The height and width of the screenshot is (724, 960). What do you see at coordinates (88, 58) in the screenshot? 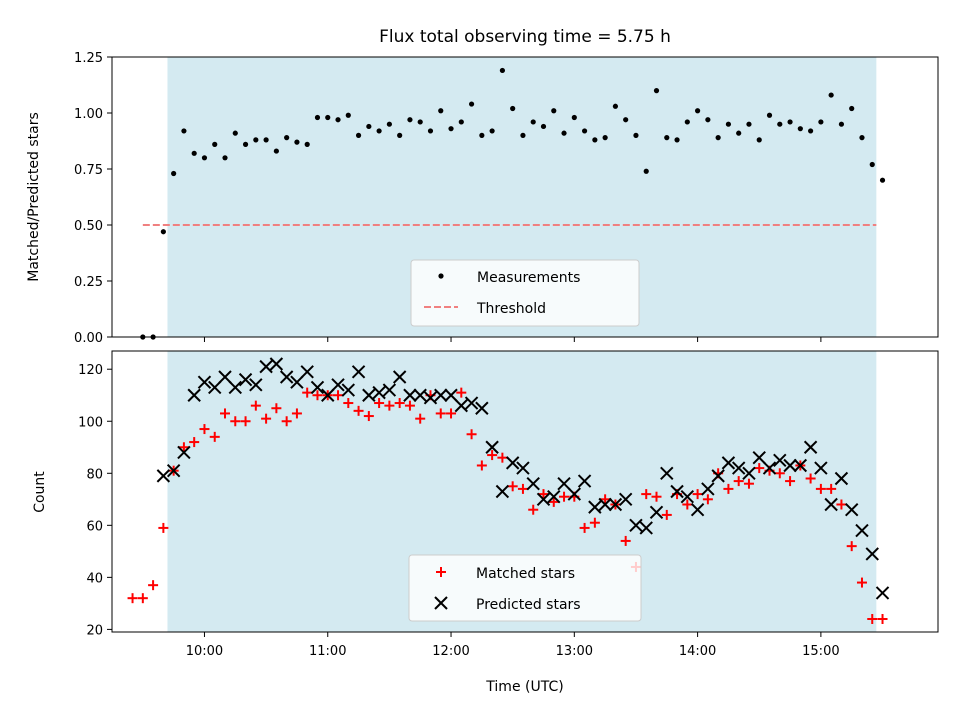
I see `y-tick-label: 1.25` at bounding box center [88, 58].